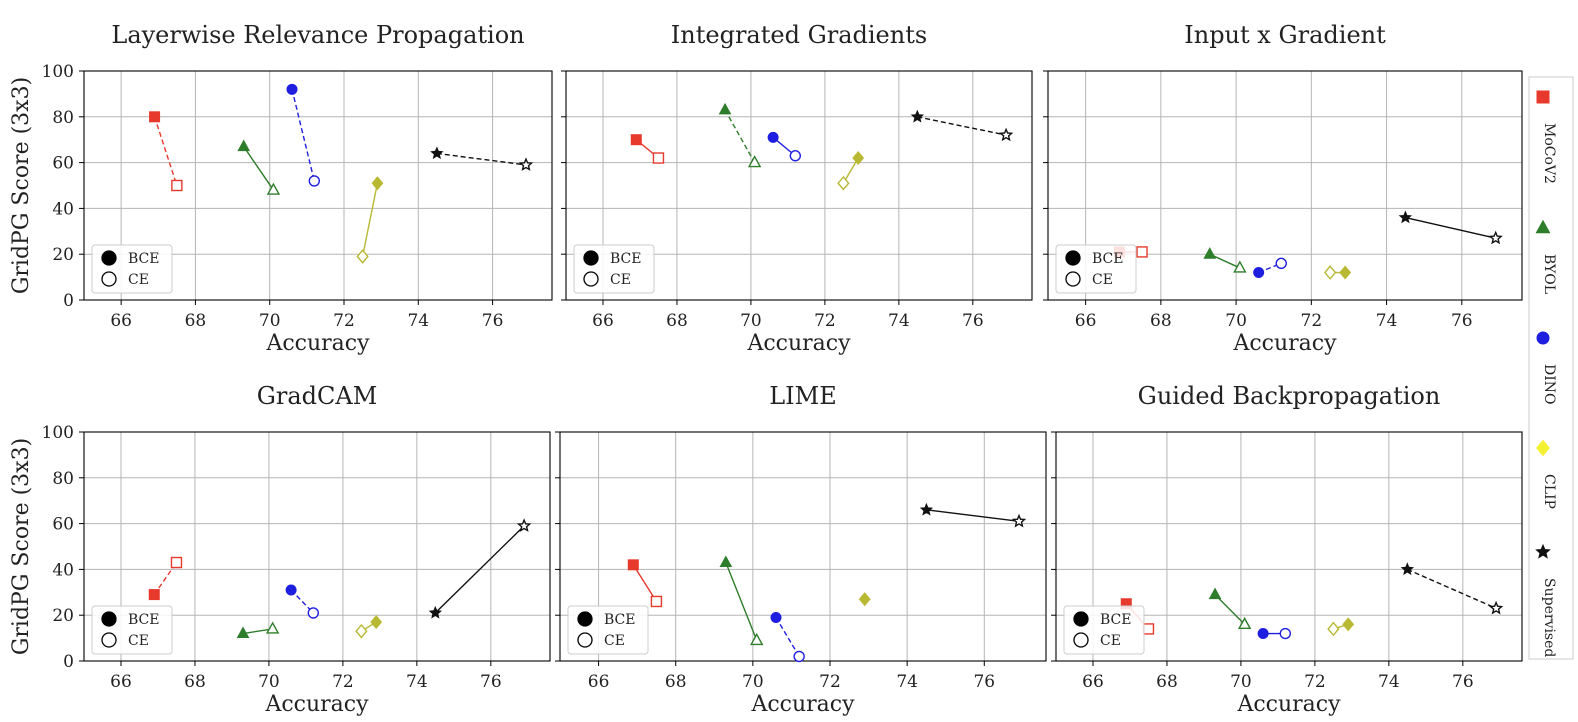 The height and width of the screenshot is (722, 1578). Describe the element at coordinates (317, 35) in the screenshot. I see `chart-title: Layerwise Relevance Propagation` at that location.